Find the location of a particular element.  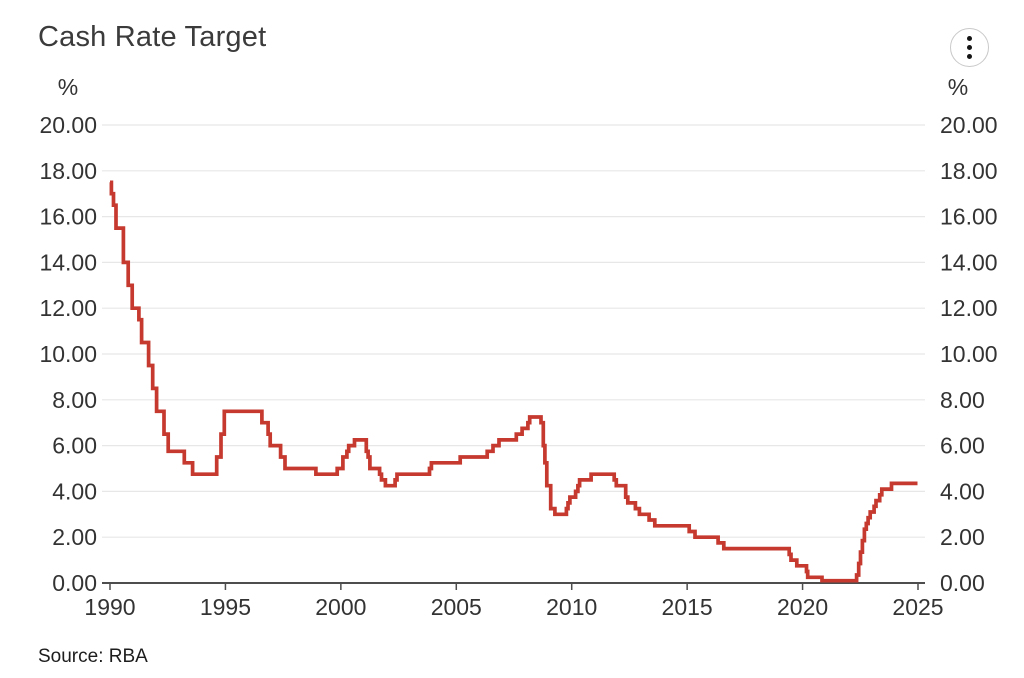

x-axis-label: 2025 is located at coordinates (917, 607).